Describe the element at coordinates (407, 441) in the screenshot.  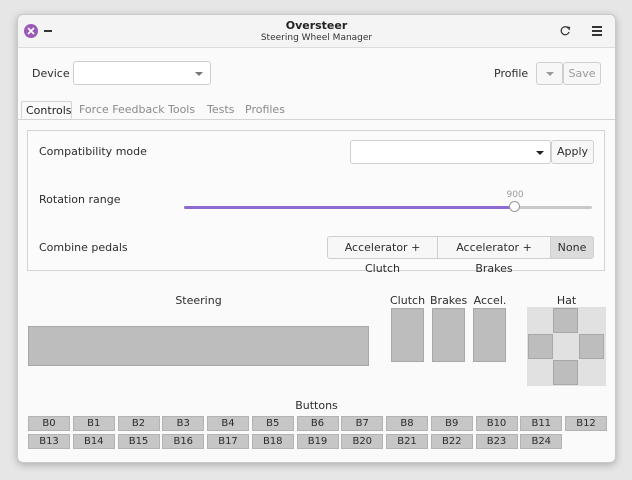
I see `button-indicator-b21: B21` at that location.